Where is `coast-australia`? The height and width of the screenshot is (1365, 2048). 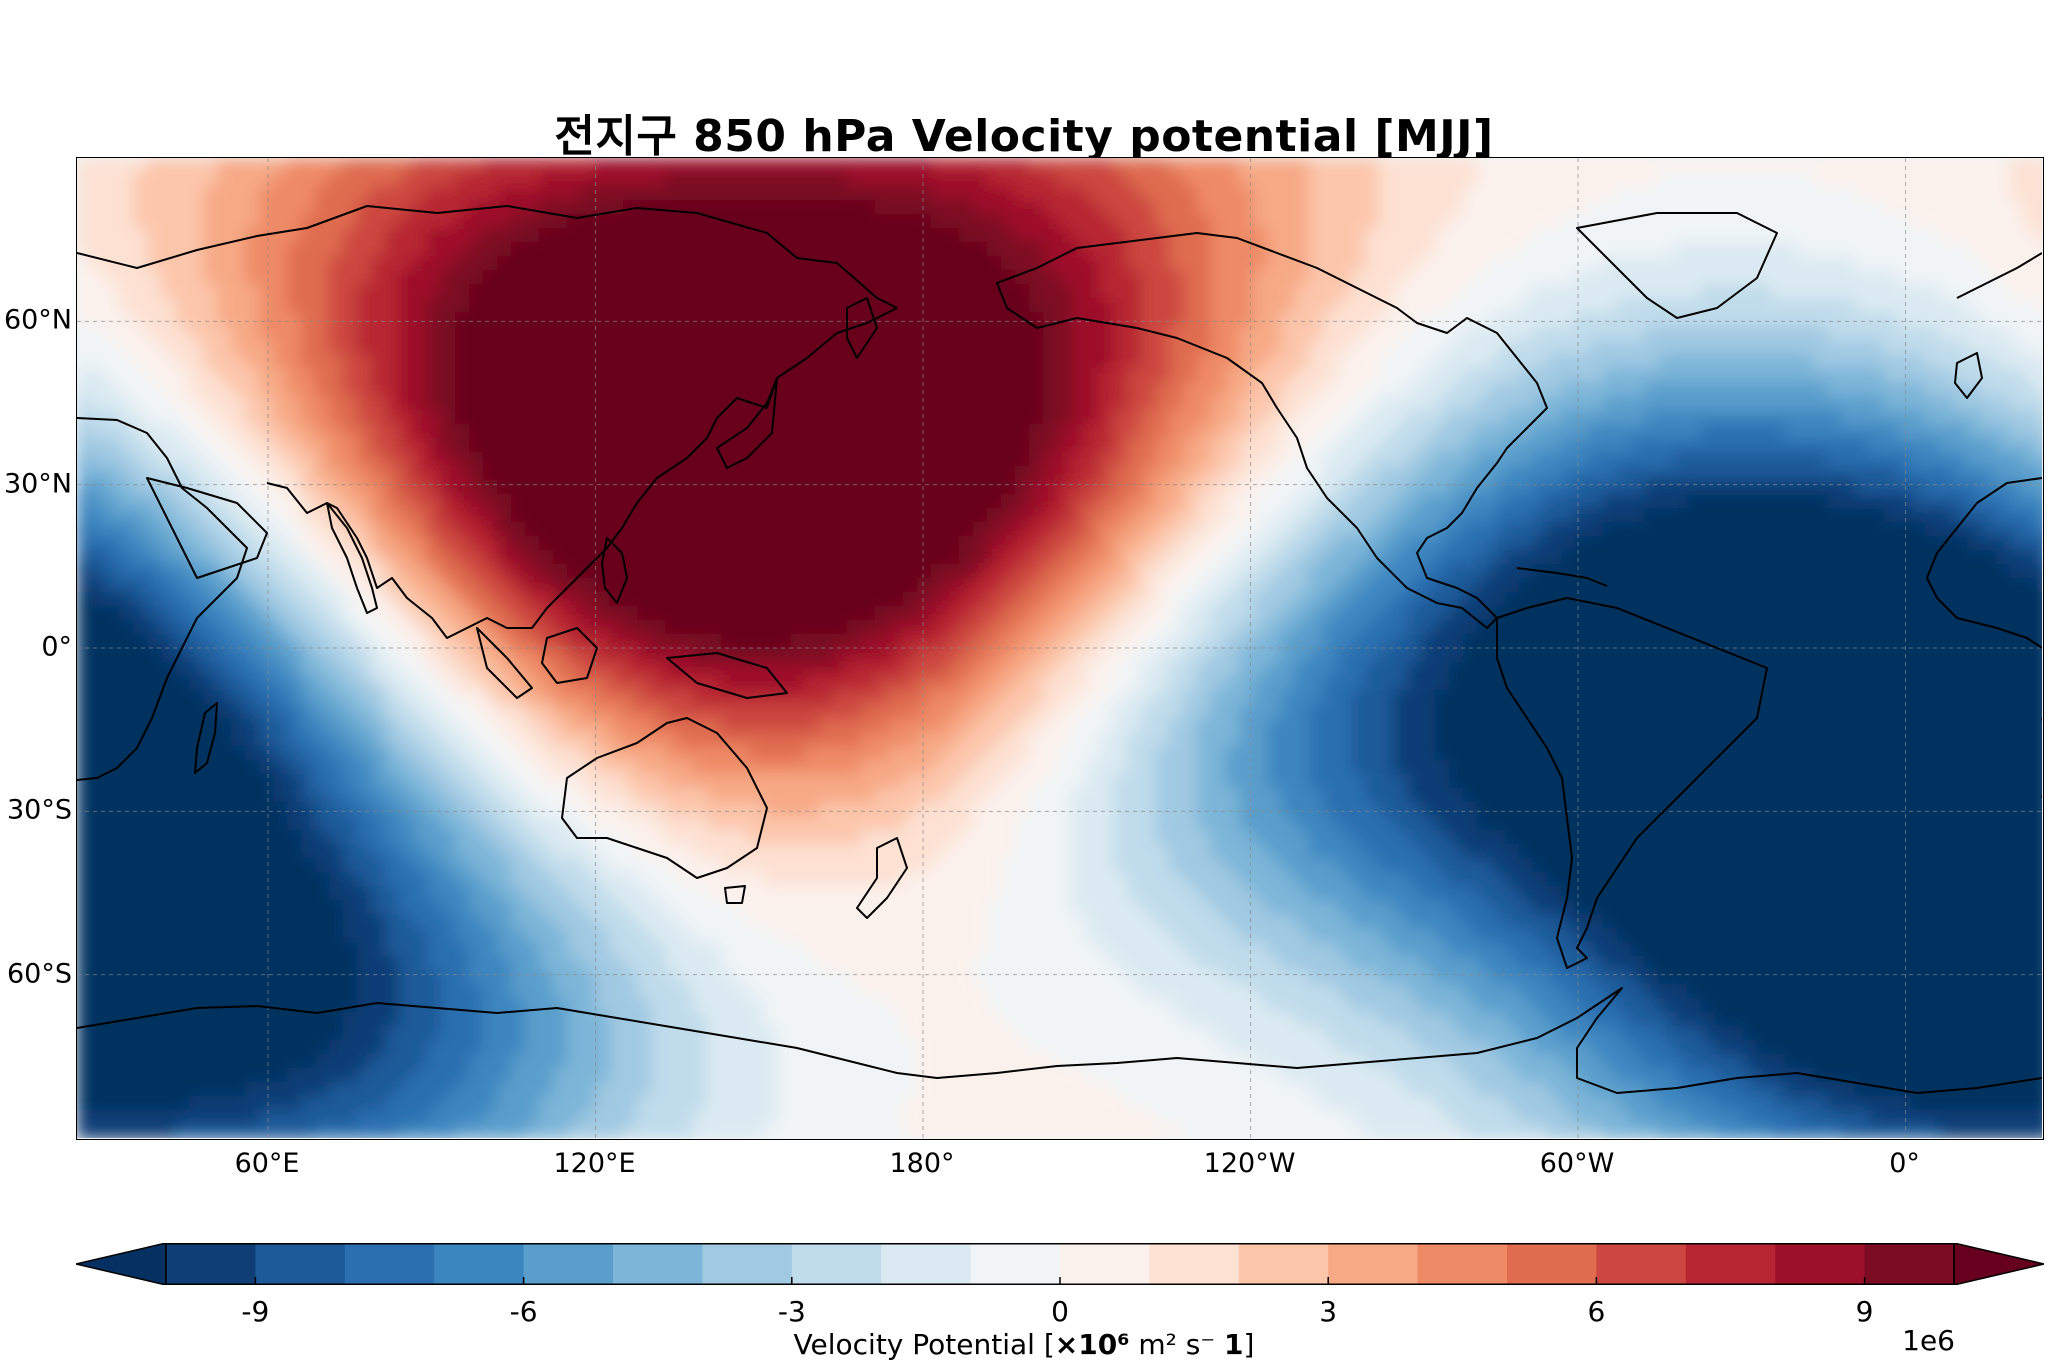
coast-australia is located at coordinates (664, 798).